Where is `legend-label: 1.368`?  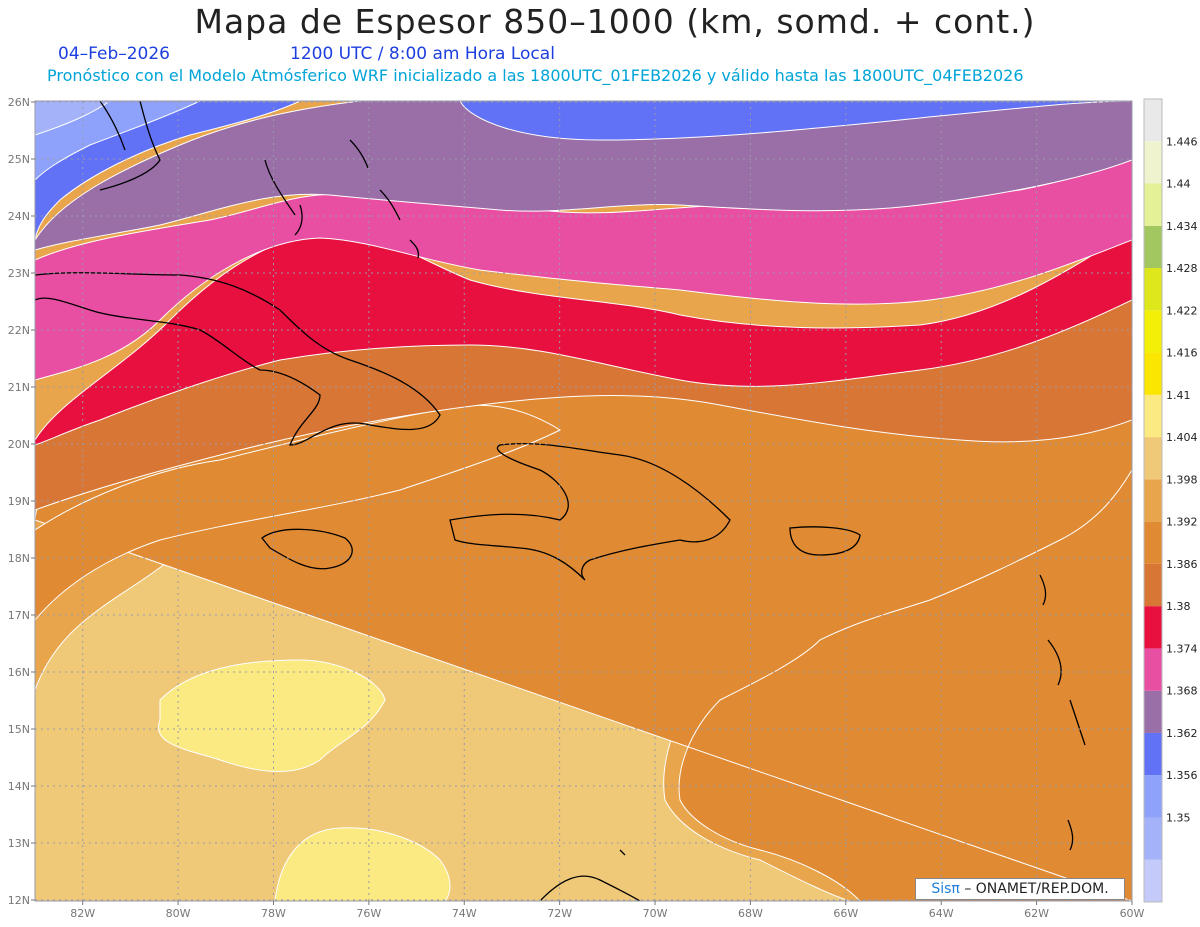 legend-label: 1.368 is located at coordinates (1182, 691).